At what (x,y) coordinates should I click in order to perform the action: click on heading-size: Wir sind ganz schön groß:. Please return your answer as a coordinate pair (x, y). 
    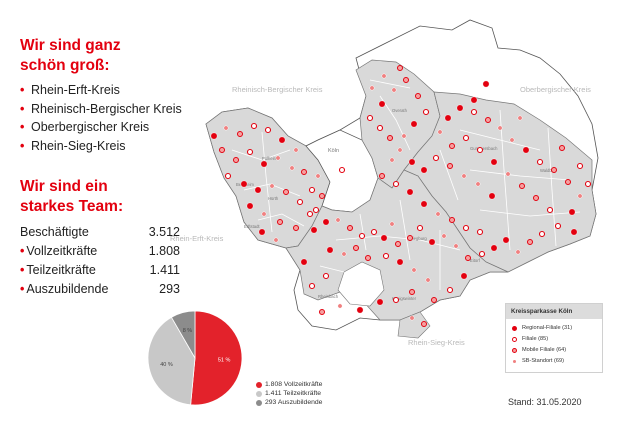
    Looking at the image, I should click on (70, 55).